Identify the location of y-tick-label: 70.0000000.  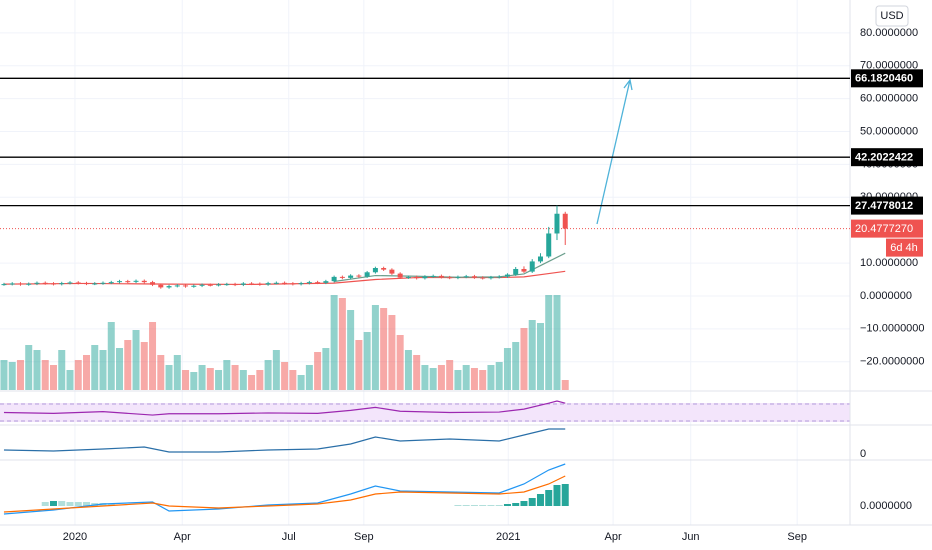
(889, 66).